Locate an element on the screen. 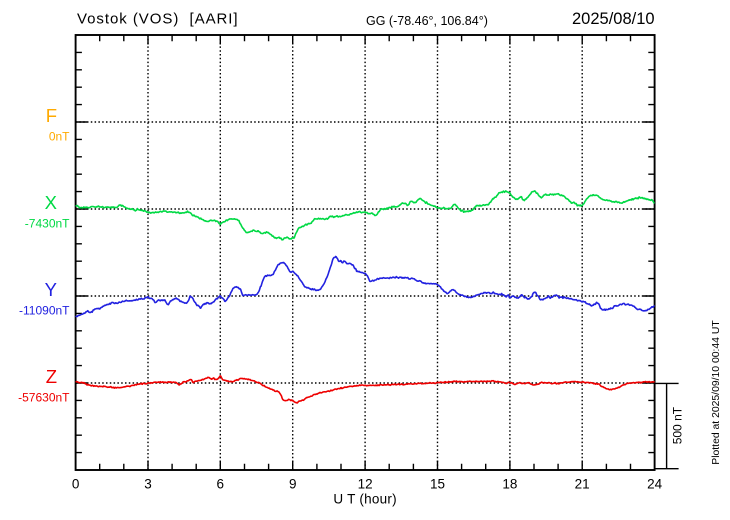  svg-text: X is located at coordinates (51, 202).